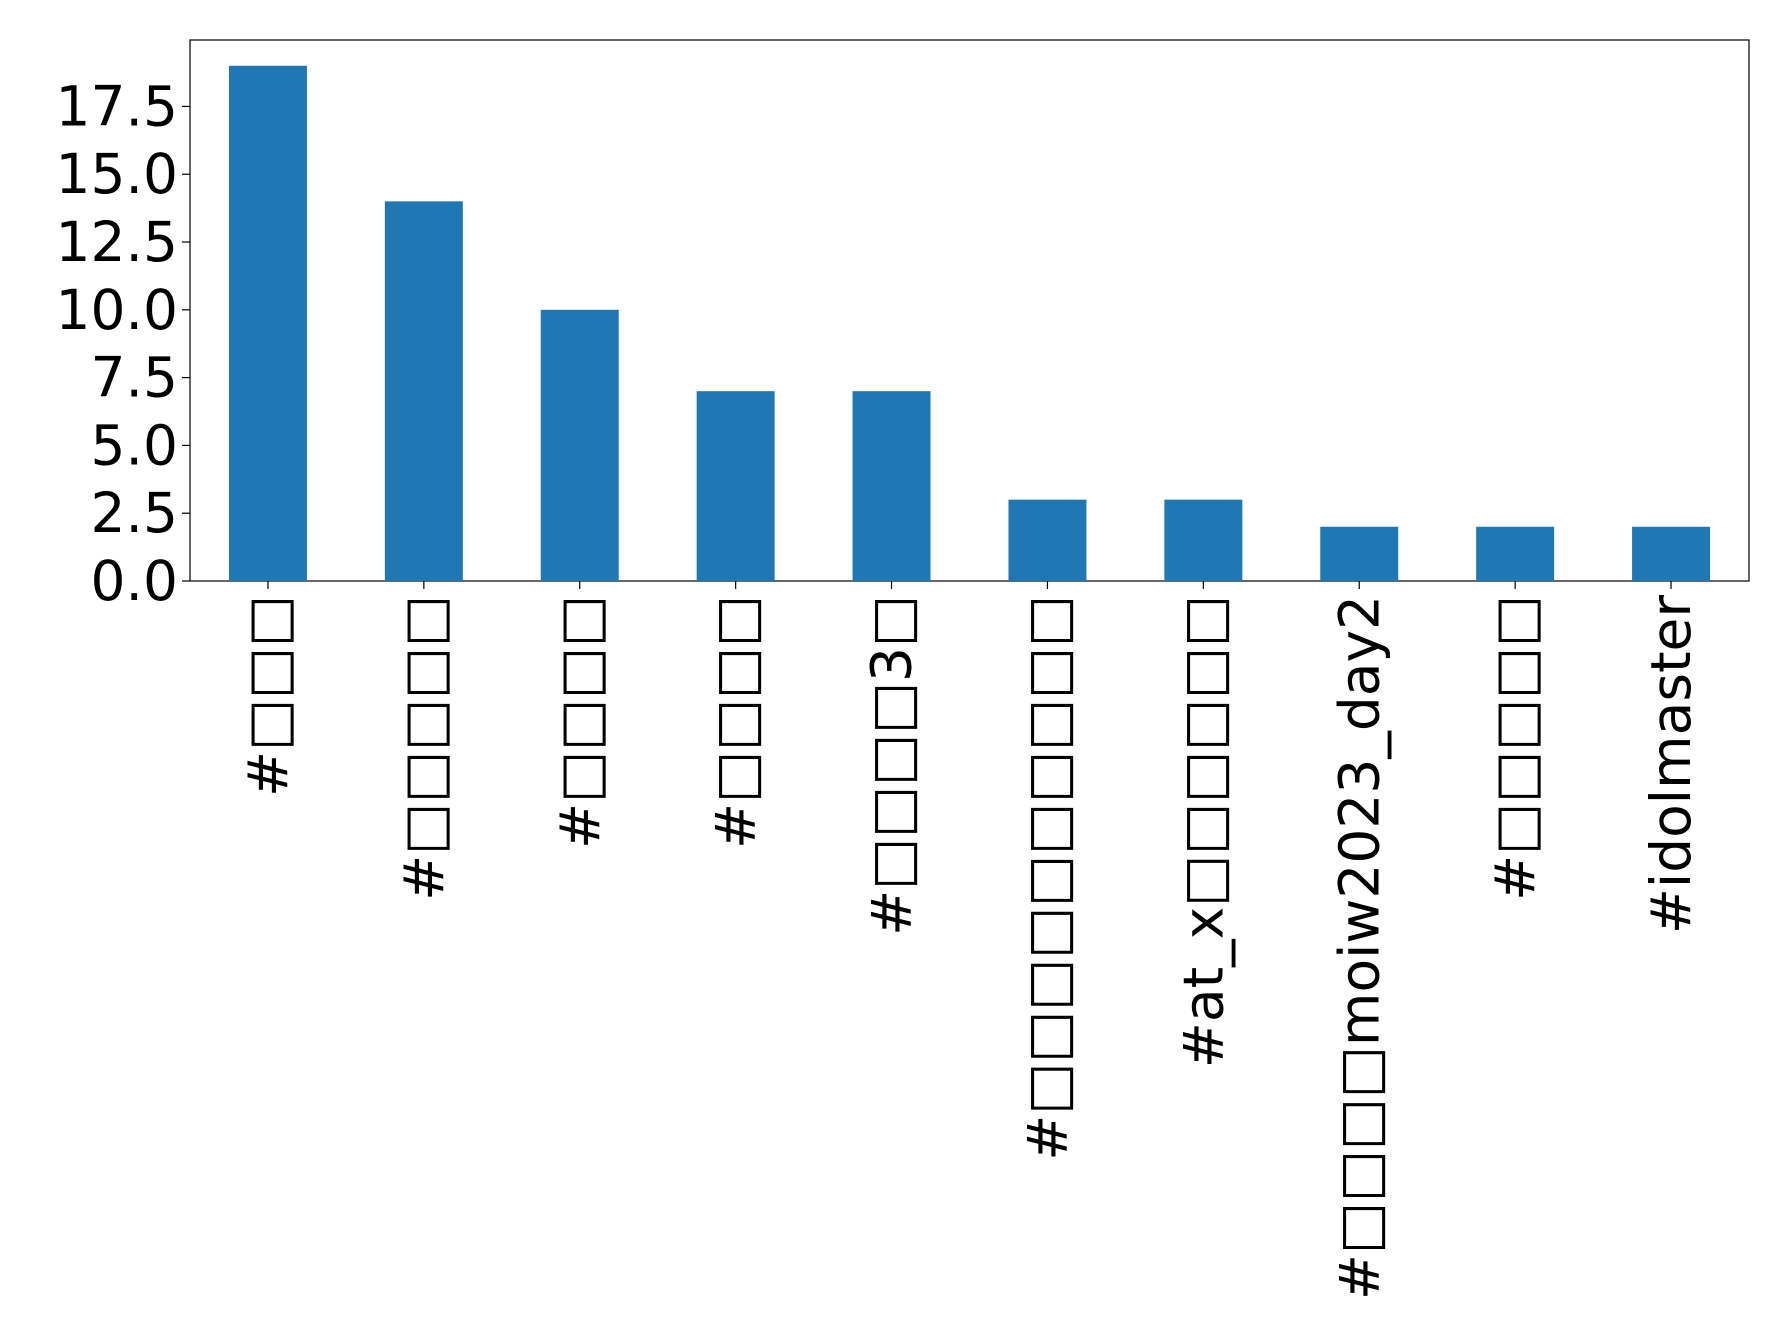 The image size is (1778, 1343). Describe the element at coordinates (1203, 831) in the screenshot. I see `x-tick-label: #at_x□□□□□□` at that location.